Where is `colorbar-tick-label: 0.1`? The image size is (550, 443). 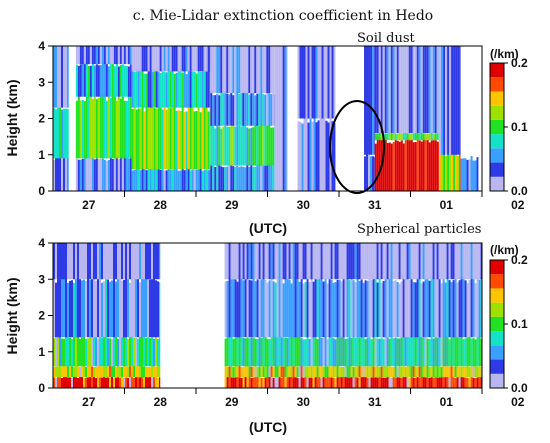
colorbar-tick-label: 0.1 is located at coordinates (519, 324).